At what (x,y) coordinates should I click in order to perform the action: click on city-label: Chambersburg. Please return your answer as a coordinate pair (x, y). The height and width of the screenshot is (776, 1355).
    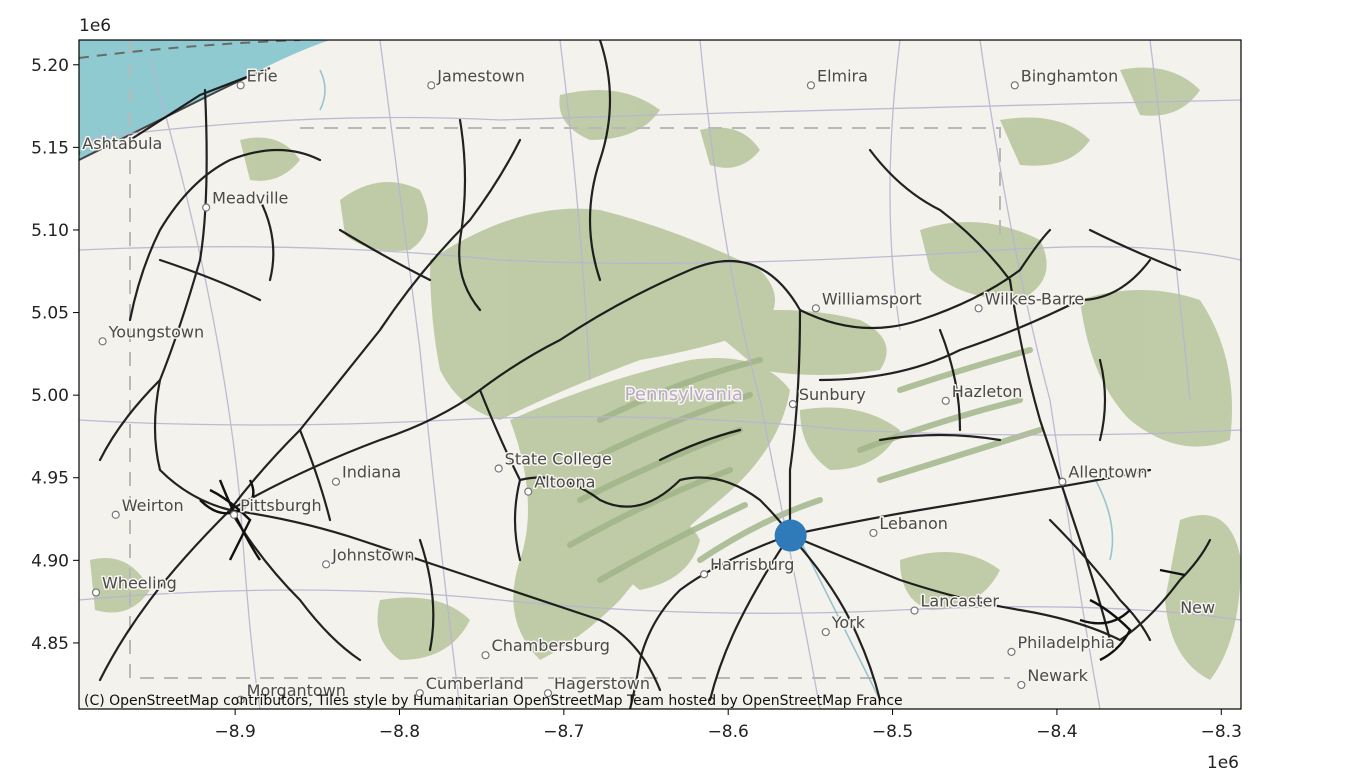
    Looking at the image, I should click on (551, 645).